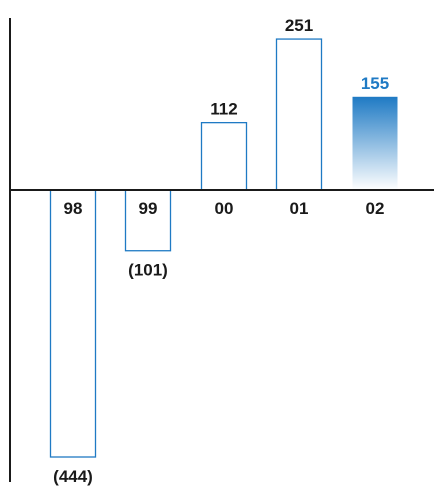 The width and height of the screenshot is (436, 489). Describe the element at coordinates (73, 476) in the screenshot. I see `value-label-98: (444)` at that location.